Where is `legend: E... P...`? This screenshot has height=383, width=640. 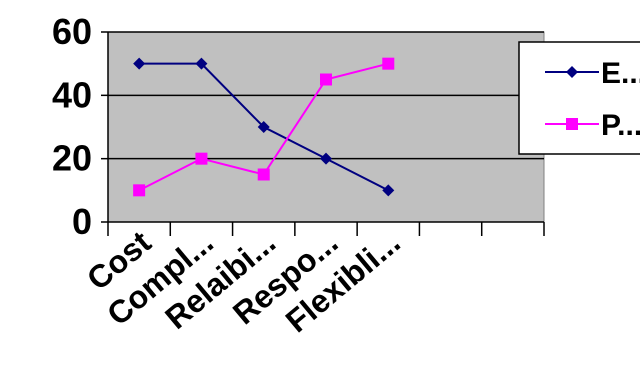
legend: E... P... is located at coordinates (579, 98).